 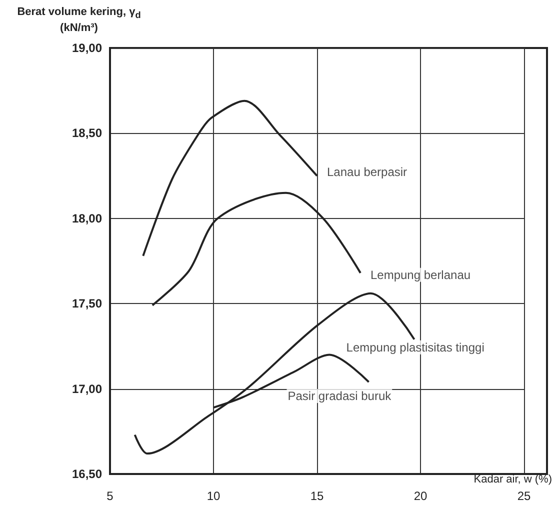 I want to click on x-axis-title: Kadar air, w (%), so click(x=513, y=480).